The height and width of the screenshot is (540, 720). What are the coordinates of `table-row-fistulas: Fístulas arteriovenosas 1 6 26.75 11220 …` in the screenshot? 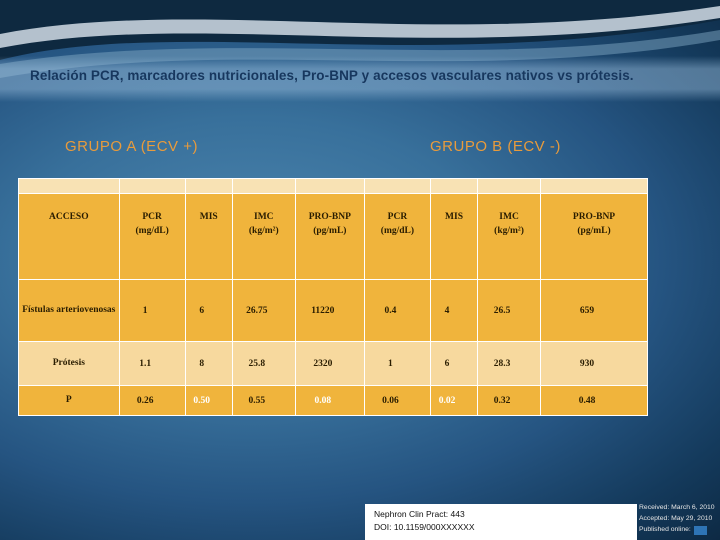 It's located at (333, 310).